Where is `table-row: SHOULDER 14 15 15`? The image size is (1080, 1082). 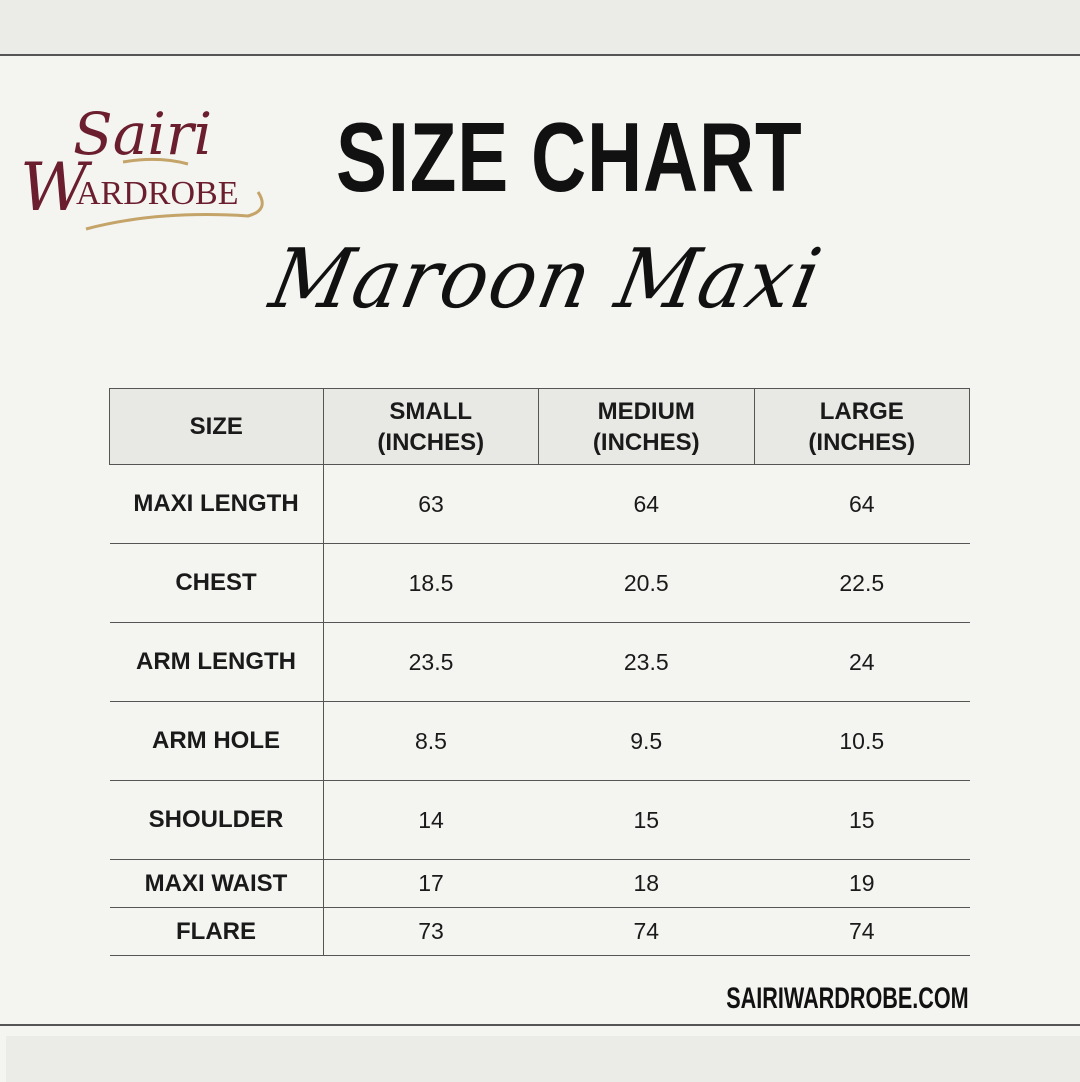
table-row: SHOULDER 14 15 15 is located at coordinates (539, 820).